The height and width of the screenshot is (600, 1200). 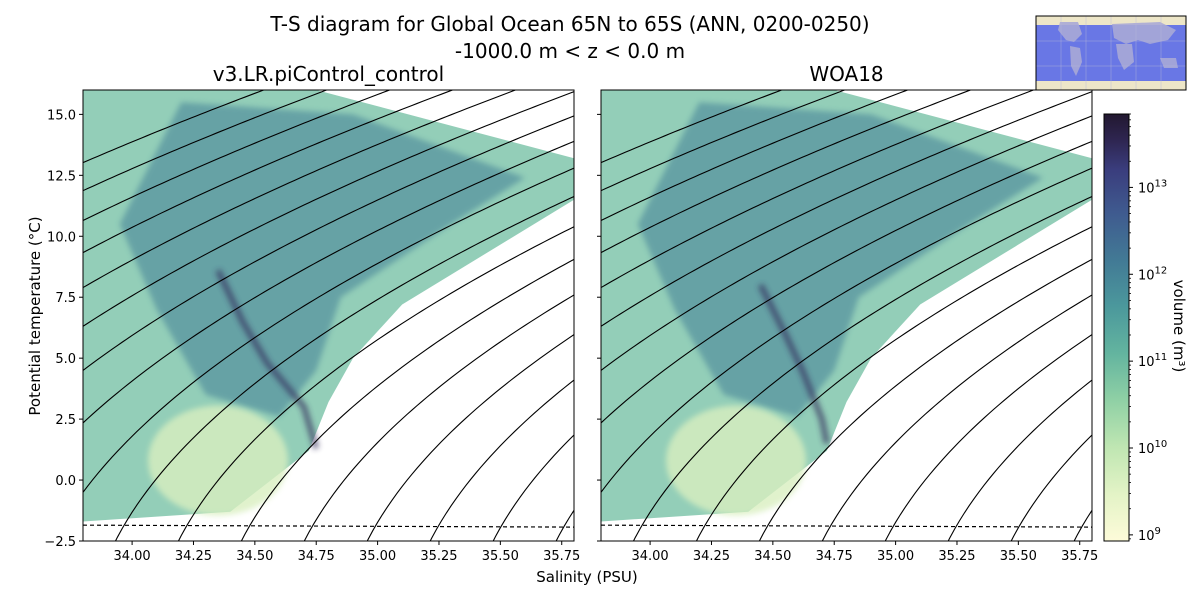 What do you see at coordinates (61, 115) in the screenshot?
I see `y-tick-label: 15.0` at bounding box center [61, 115].